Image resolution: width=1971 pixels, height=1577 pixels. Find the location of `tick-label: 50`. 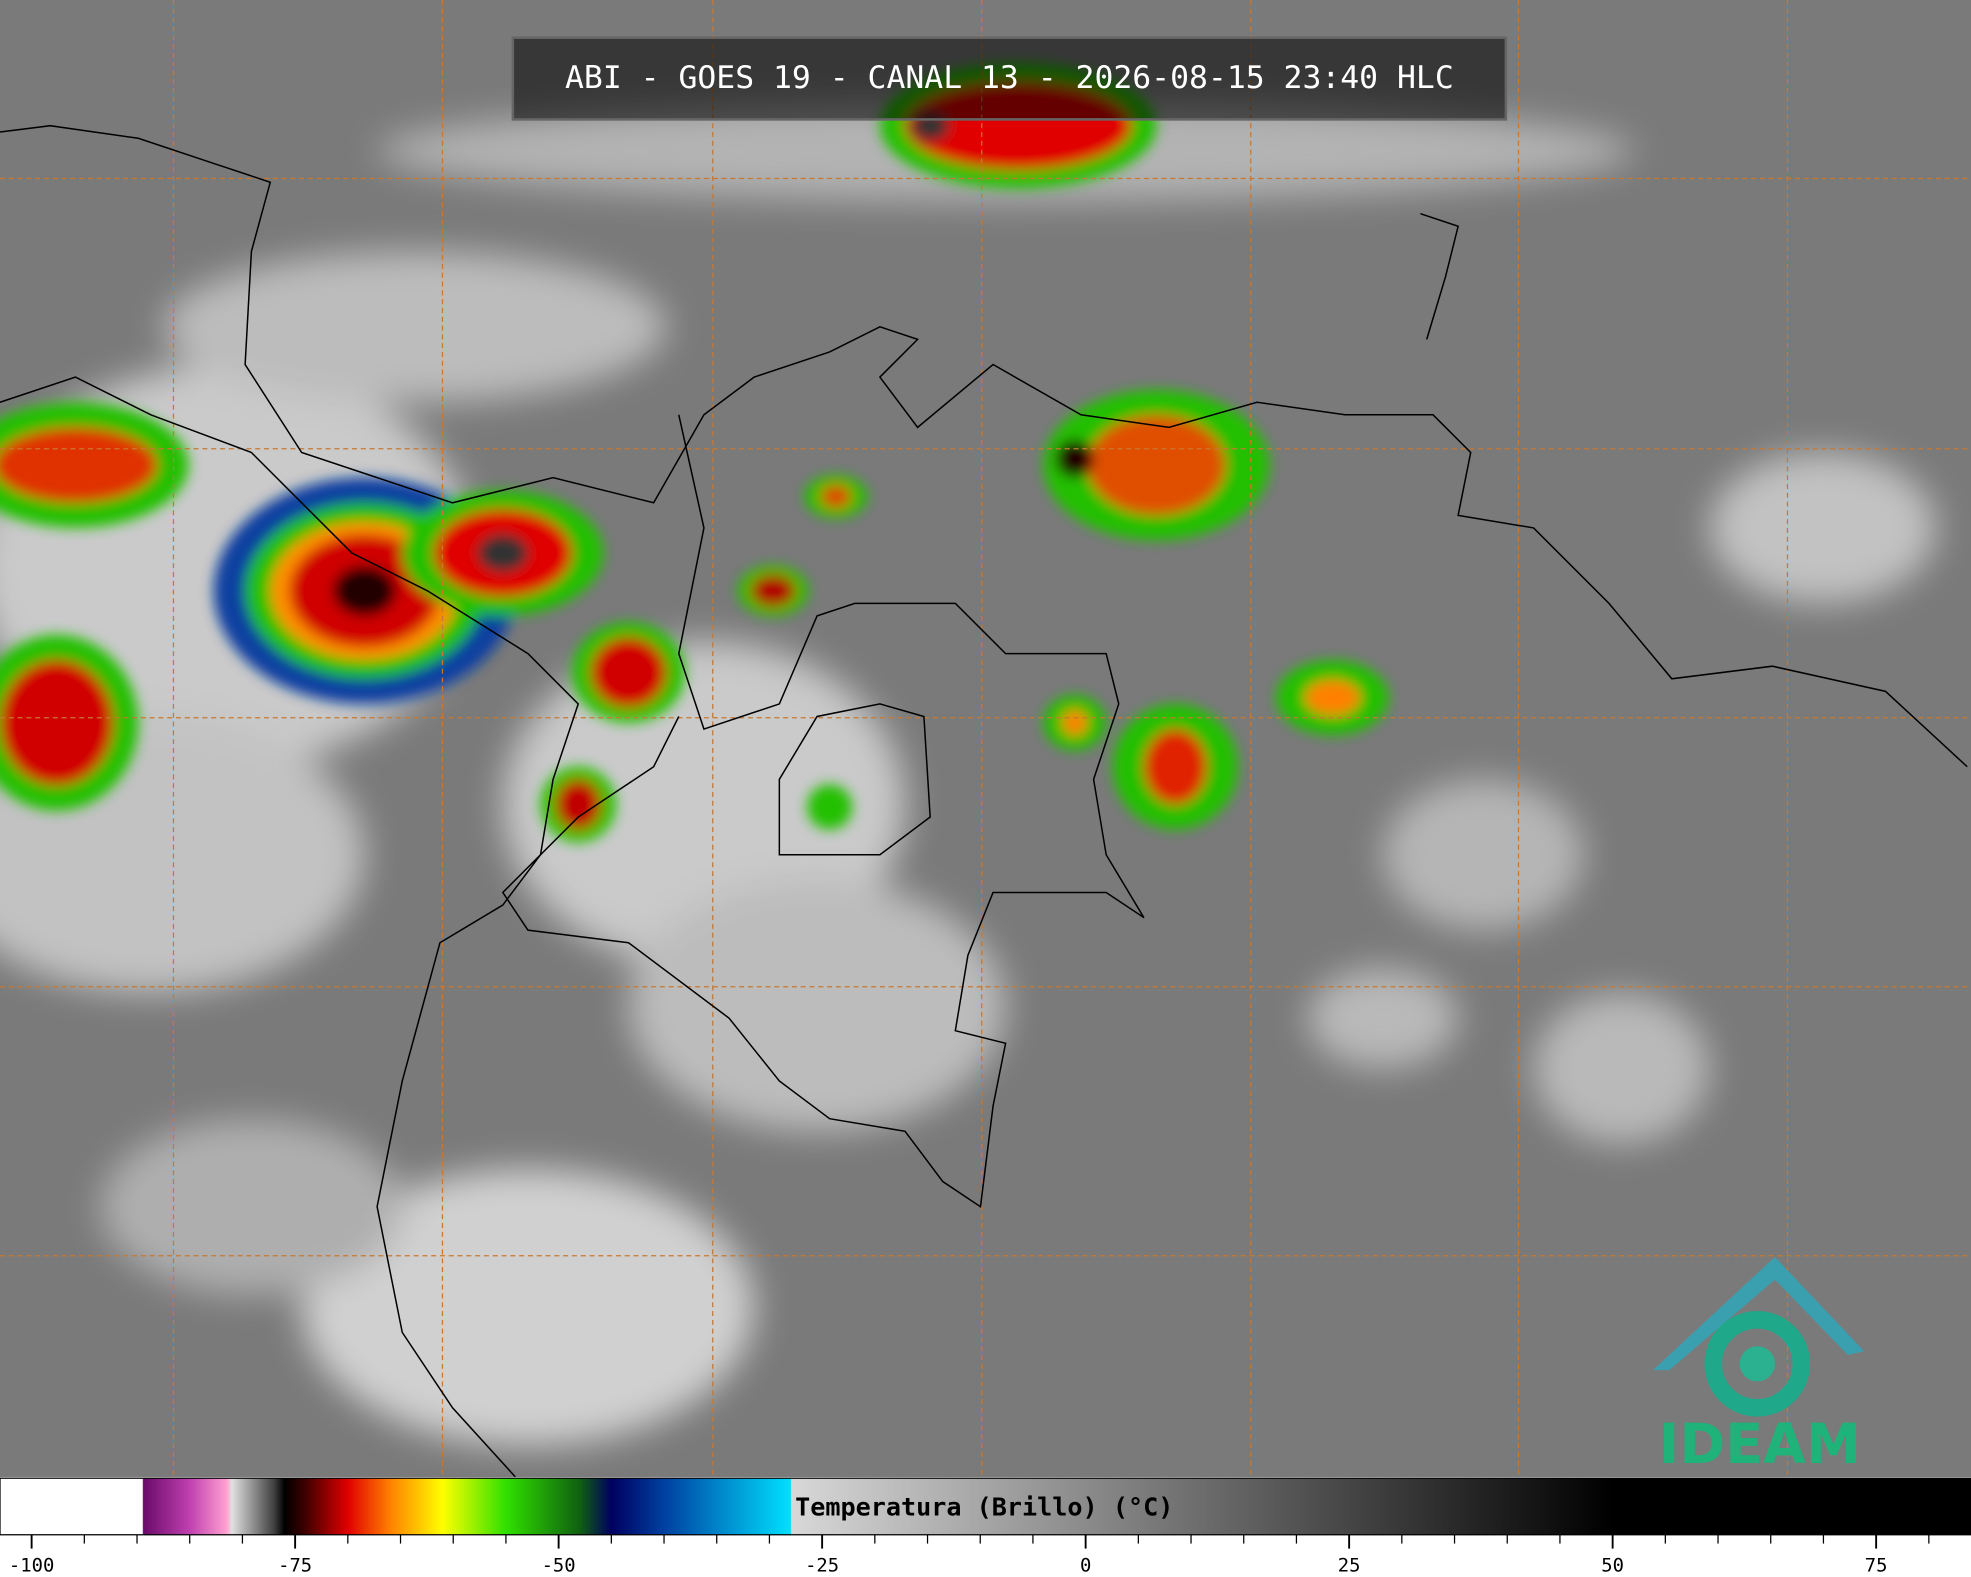

tick-label: 50 is located at coordinates (1612, 1566).